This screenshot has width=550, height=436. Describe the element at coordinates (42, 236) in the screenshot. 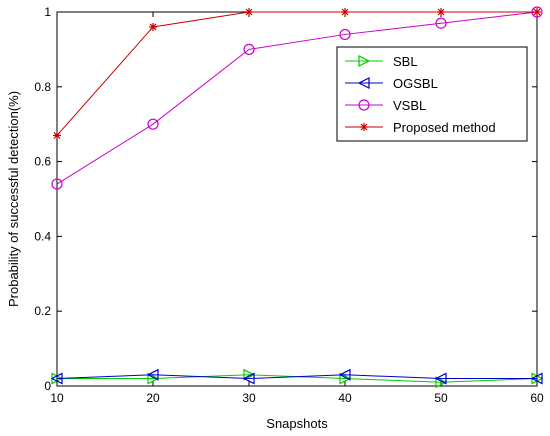

I see `y-tick-label: 0.4` at that location.